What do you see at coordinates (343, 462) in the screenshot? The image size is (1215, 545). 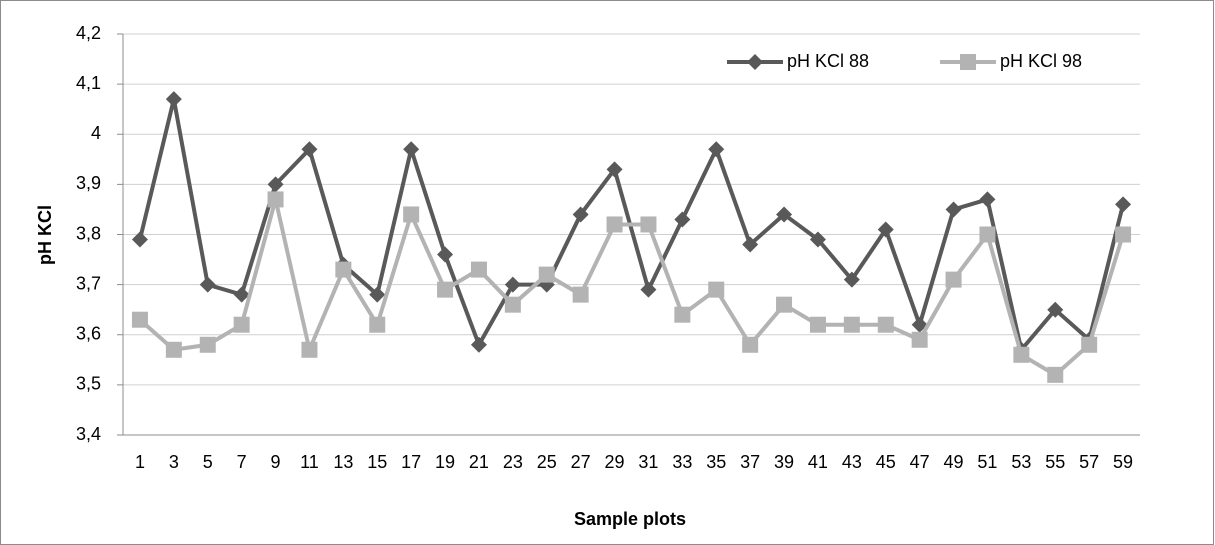 I see `x-tick-label: 13` at bounding box center [343, 462].